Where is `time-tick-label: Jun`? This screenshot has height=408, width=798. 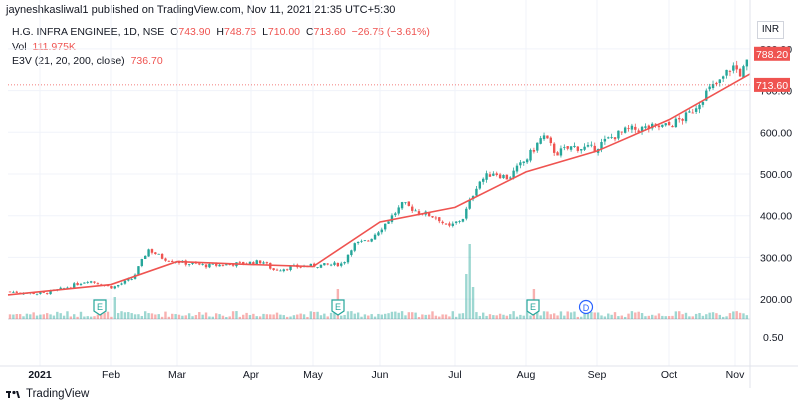
time-tick-label: Jun is located at coordinates (380, 375).